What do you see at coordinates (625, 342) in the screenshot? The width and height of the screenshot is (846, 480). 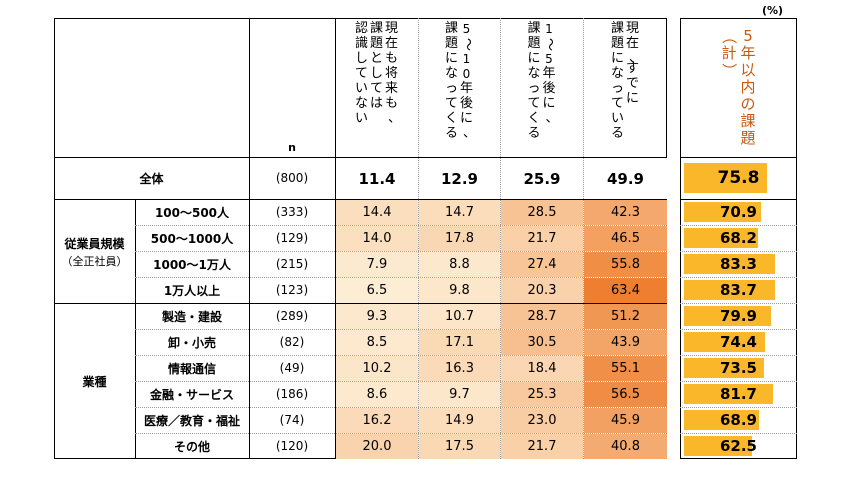 I see `data-cell: 43.9` at bounding box center [625, 342].